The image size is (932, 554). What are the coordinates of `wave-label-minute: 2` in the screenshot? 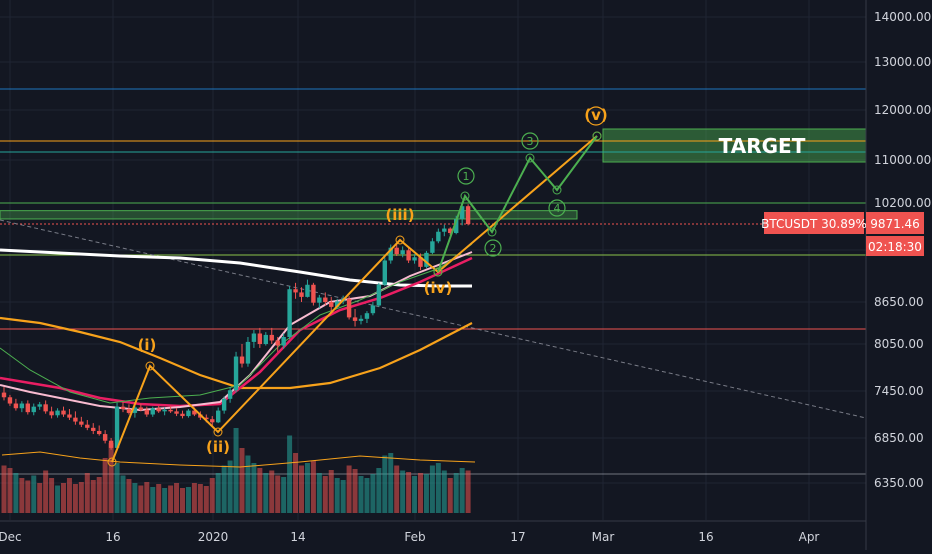 It's located at (493, 248).